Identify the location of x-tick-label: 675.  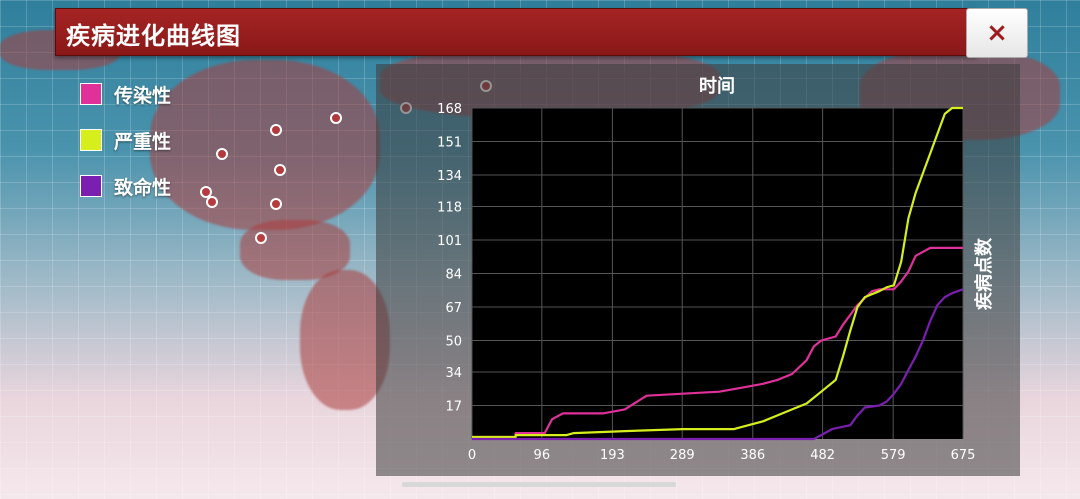
(963, 455).